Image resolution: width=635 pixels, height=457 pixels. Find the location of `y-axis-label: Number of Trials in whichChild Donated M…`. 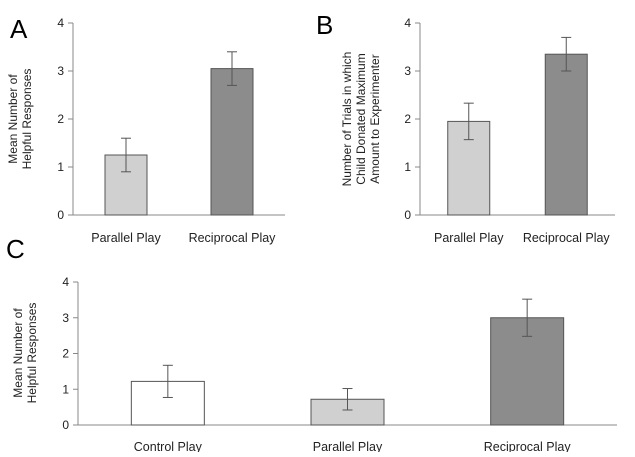

y-axis-label: Number of Trials in whichChild Donated M… is located at coordinates (361, 119).